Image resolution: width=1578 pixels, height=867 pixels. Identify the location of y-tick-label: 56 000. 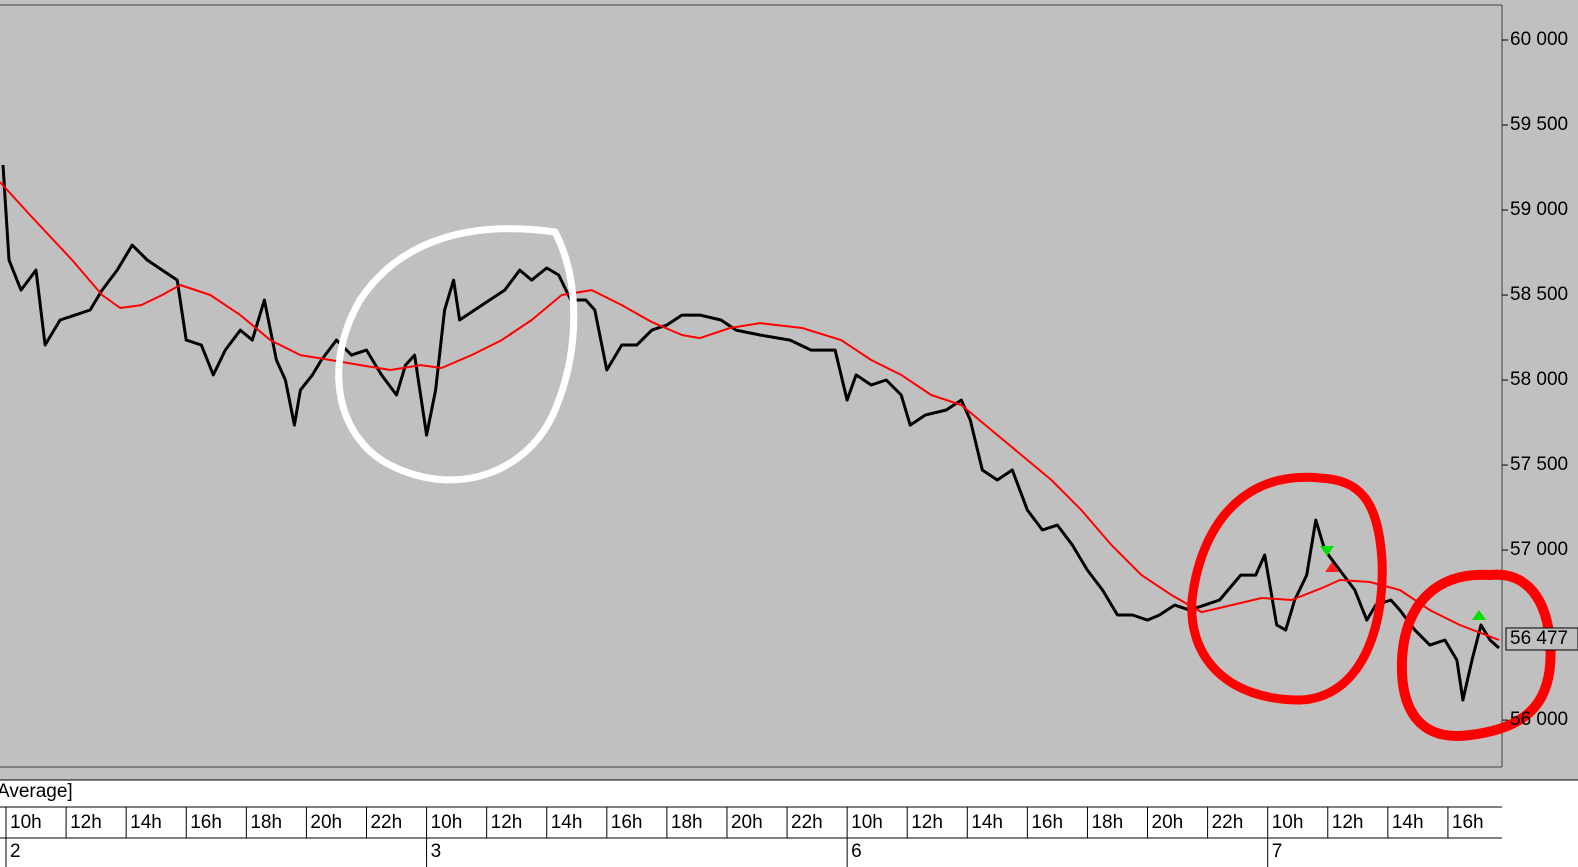
(1539, 719).